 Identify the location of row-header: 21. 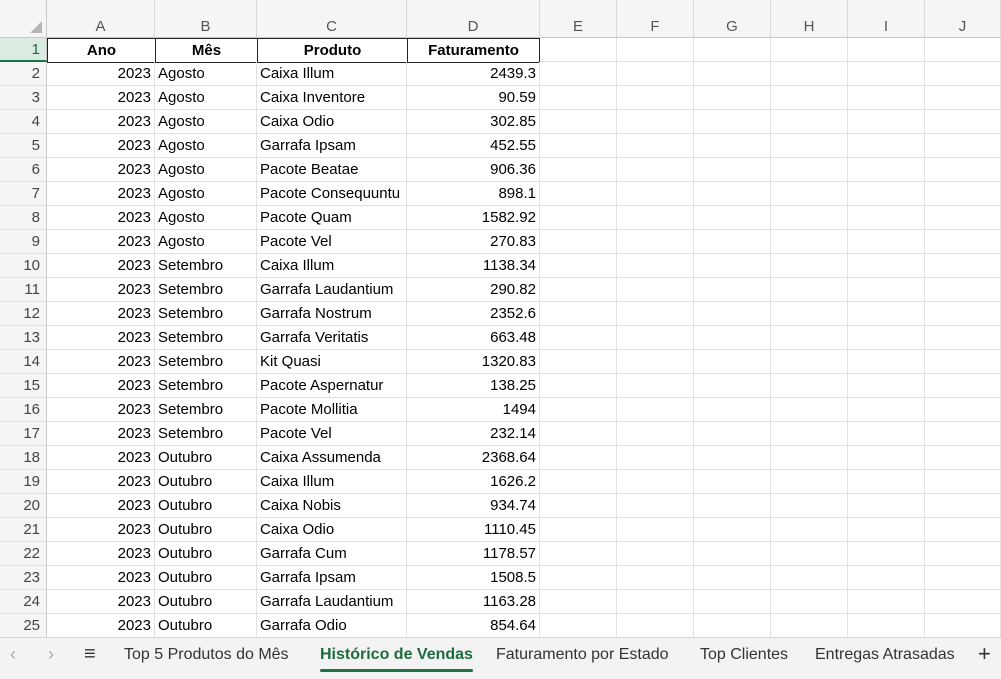
(23, 530).